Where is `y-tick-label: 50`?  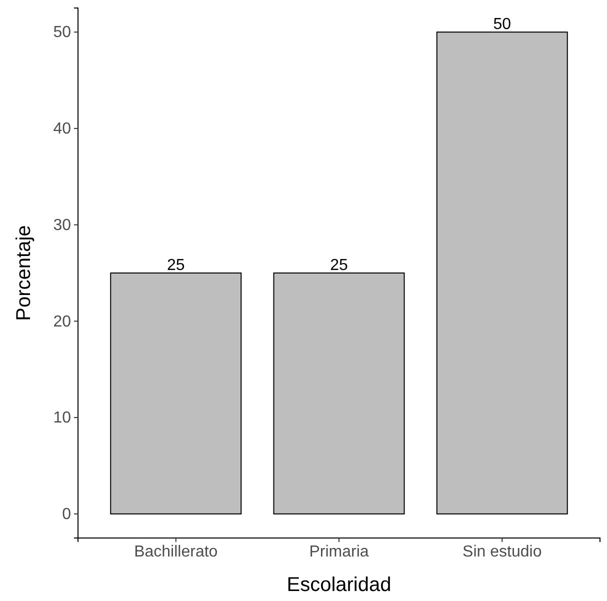
y-tick-label: 50 is located at coordinates (62, 33).